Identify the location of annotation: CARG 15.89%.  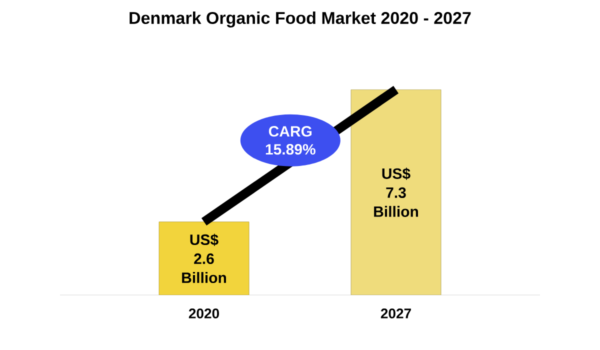
(291, 140).